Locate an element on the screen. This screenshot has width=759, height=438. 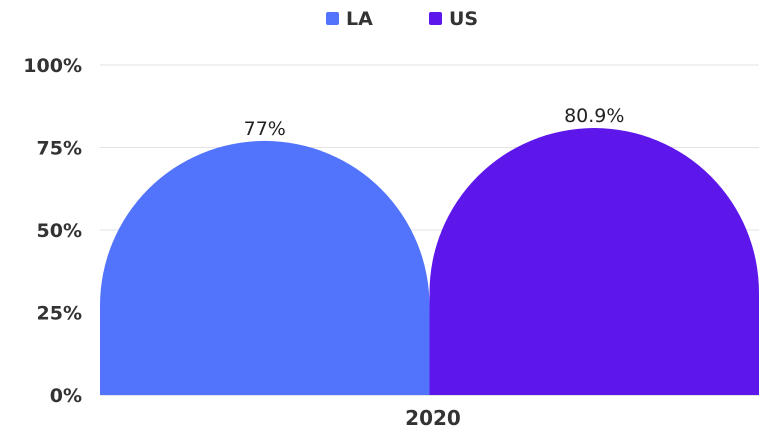
y-axis: 0% 25% 50% 75% 100% is located at coordinates (52, 231).